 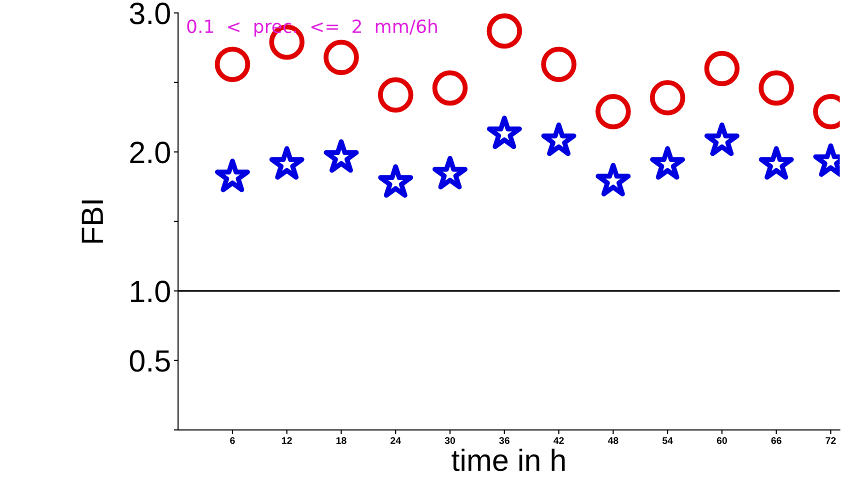 I want to click on x-tick-label: 48, so click(x=613, y=440).